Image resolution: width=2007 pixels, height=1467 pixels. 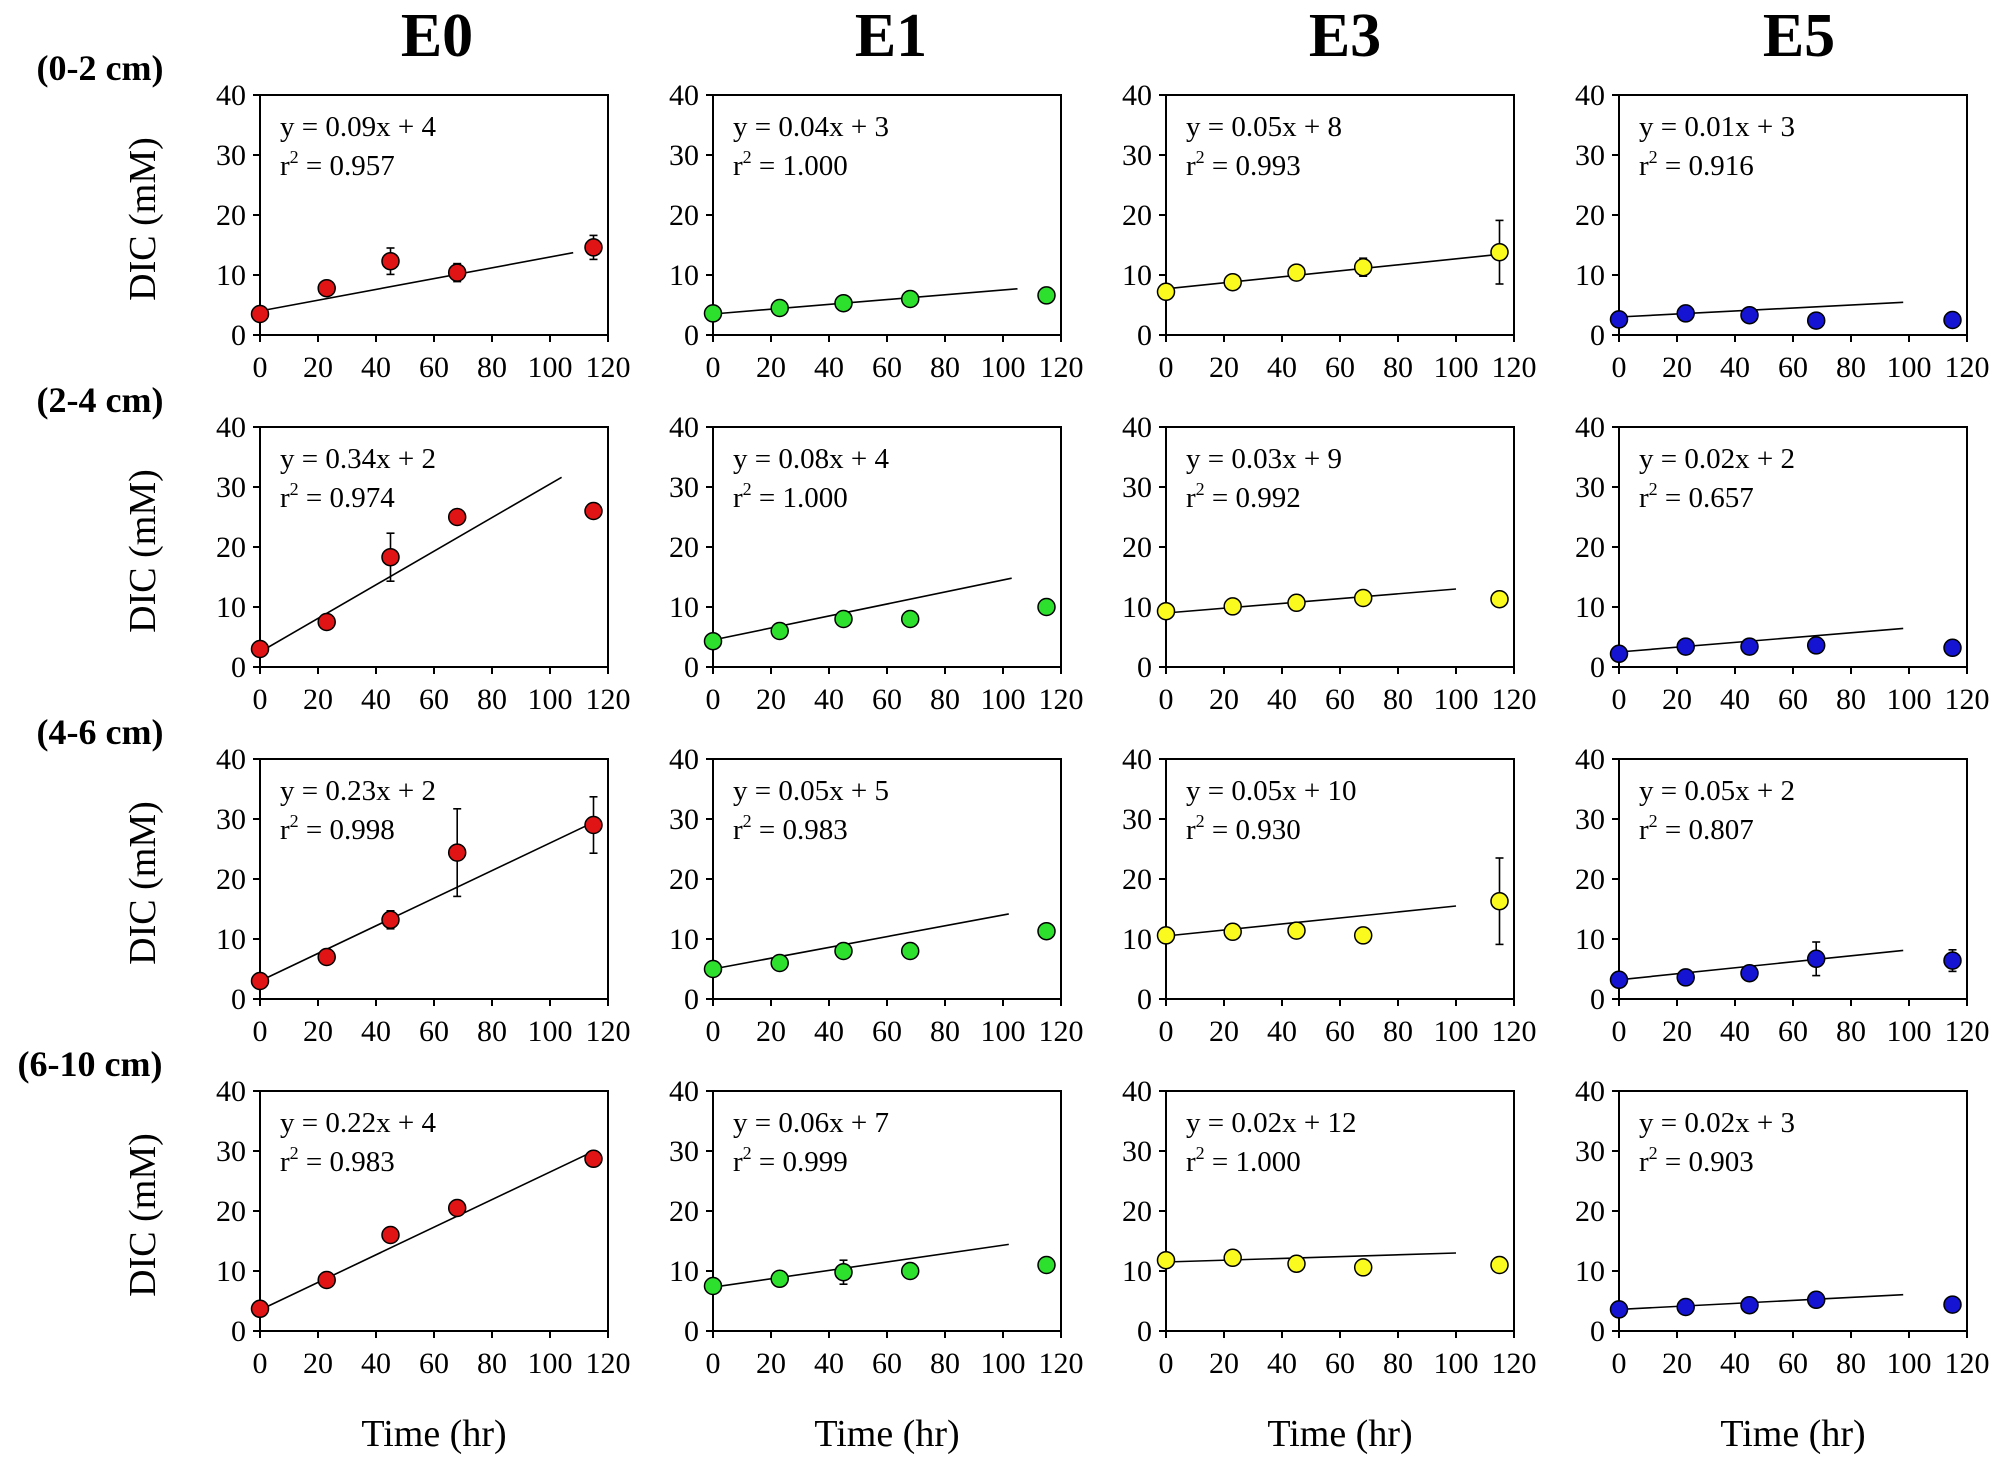 What do you see at coordinates (1696, 1160) in the screenshot?
I see `r-squared-label: r2 = 0.903` at bounding box center [1696, 1160].